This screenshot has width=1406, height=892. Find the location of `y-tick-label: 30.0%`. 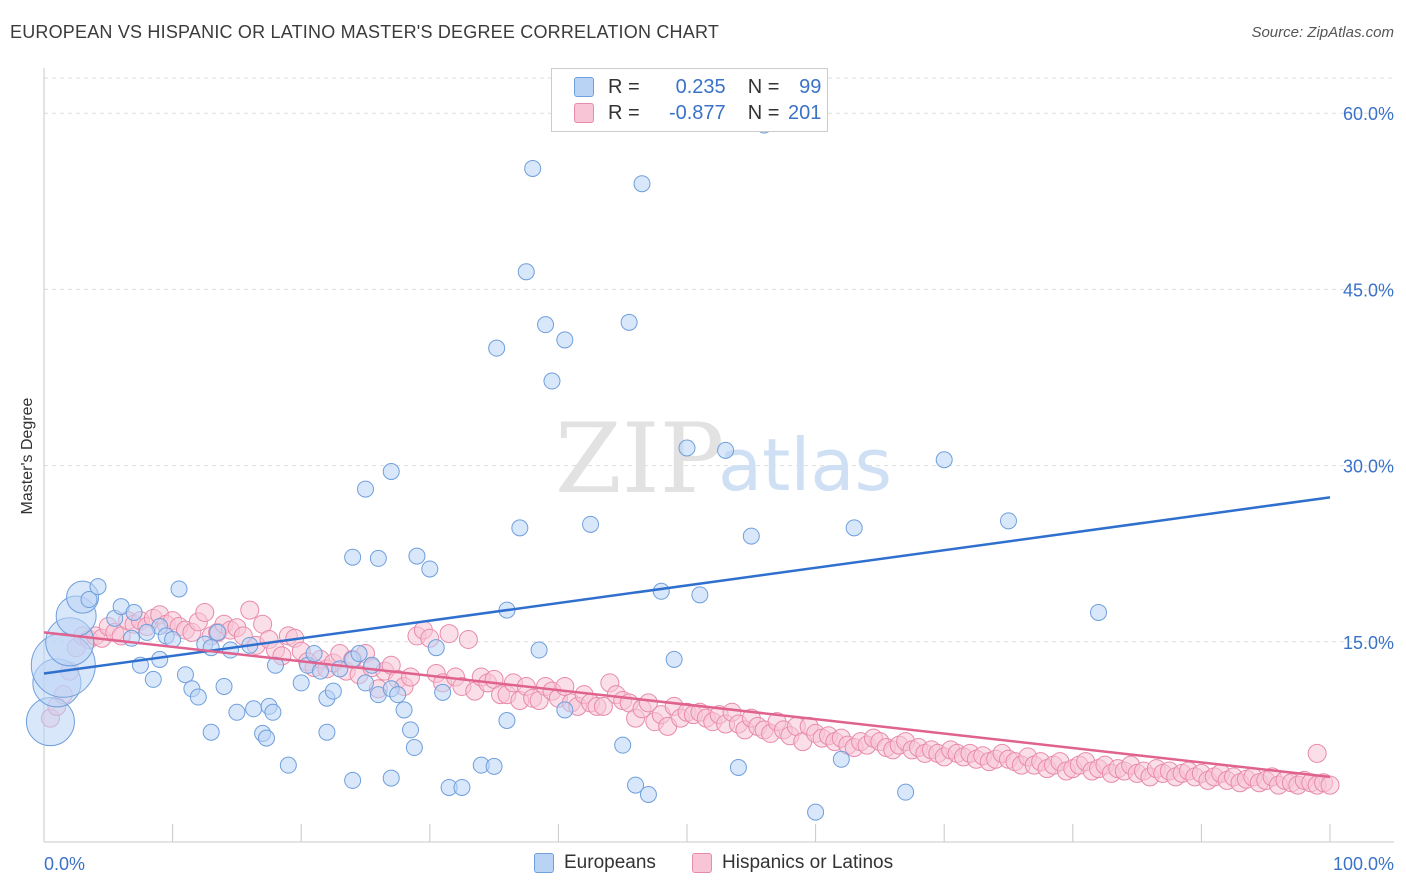

y-tick-label: 30.0% is located at coordinates (1368, 467).